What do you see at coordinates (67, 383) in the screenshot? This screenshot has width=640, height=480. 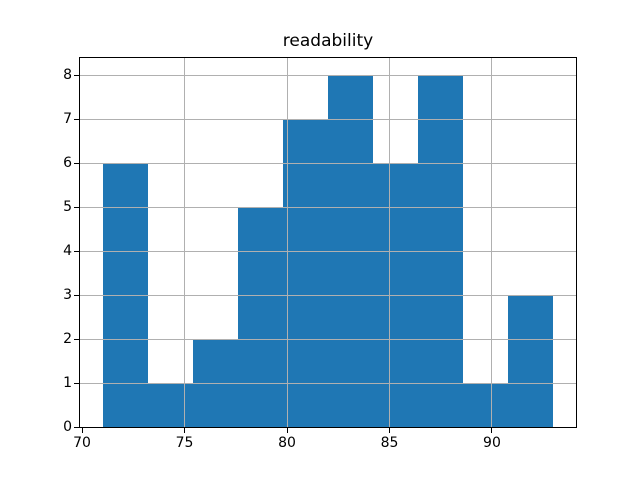 I see `y-tick-label: 1` at bounding box center [67, 383].